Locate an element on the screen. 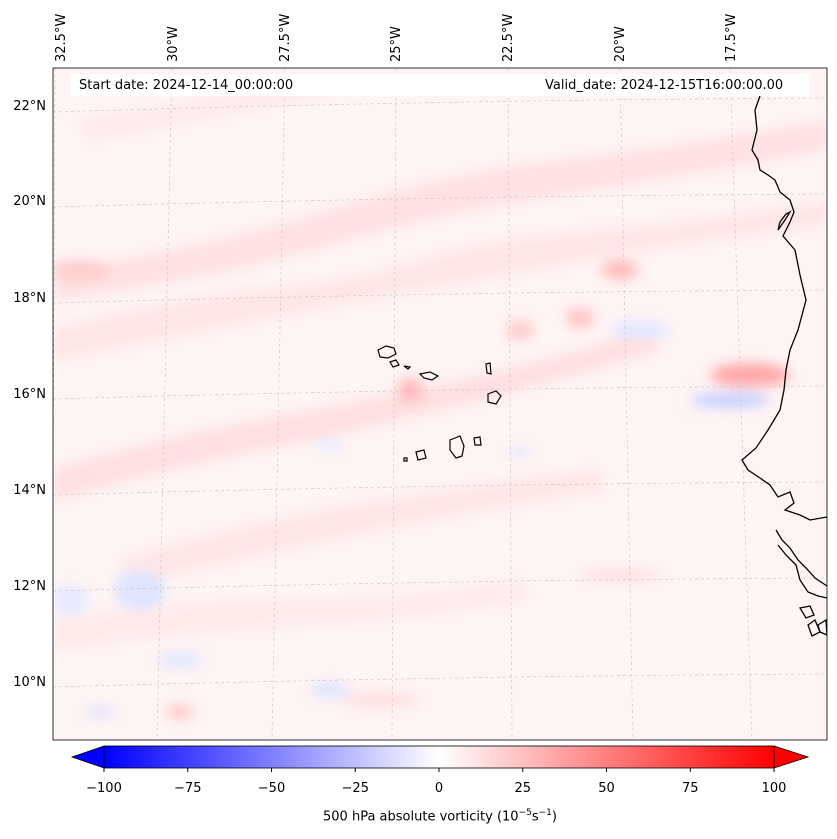 This screenshot has height=839, width=837. colorbar is located at coordinates (440, 758).